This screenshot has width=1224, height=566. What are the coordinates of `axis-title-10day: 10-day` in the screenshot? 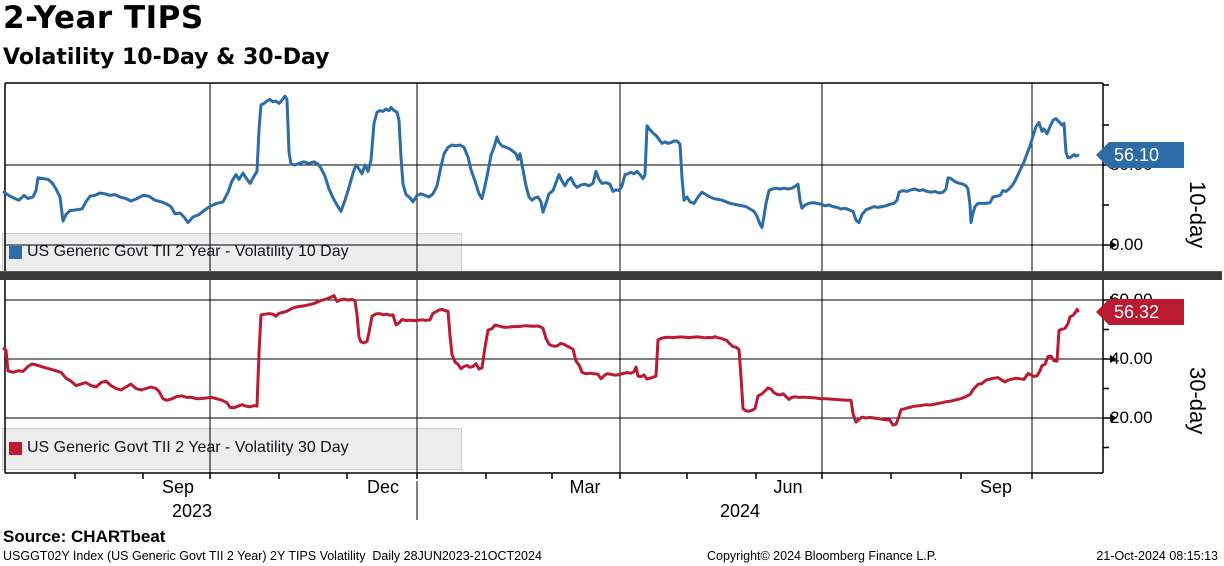 It's located at (1197, 215).